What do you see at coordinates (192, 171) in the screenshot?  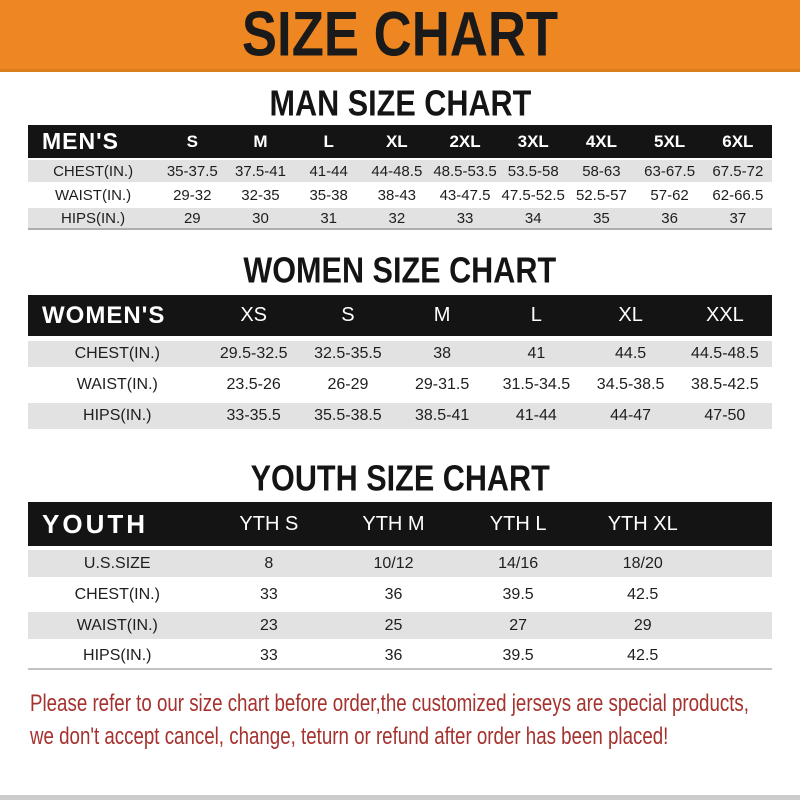 I see `size-cell: 35-37.5` at bounding box center [192, 171].